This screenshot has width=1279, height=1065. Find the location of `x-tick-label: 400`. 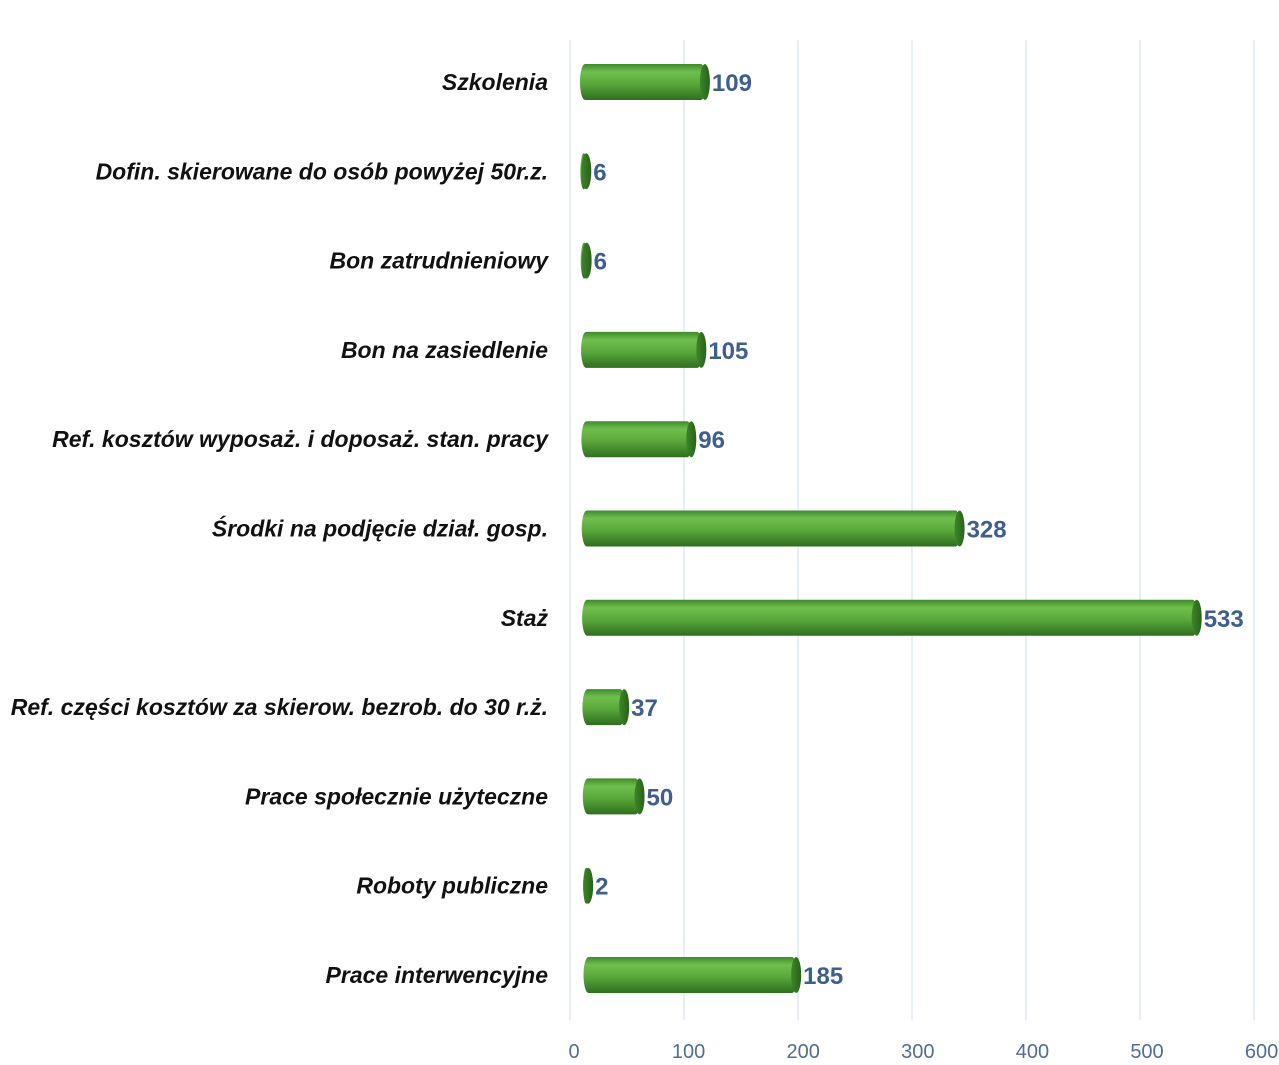

x-tick-label: 400 is located at coordinates (1032, 1052).